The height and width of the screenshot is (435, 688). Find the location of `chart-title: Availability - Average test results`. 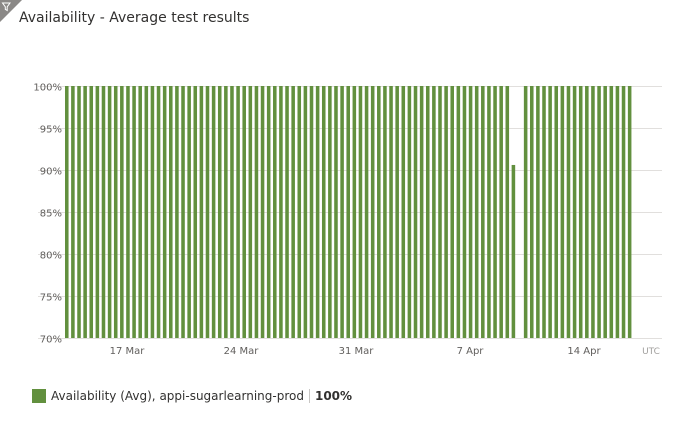

chart-title: Availability - Average test results is located at coordinates (134, 18).